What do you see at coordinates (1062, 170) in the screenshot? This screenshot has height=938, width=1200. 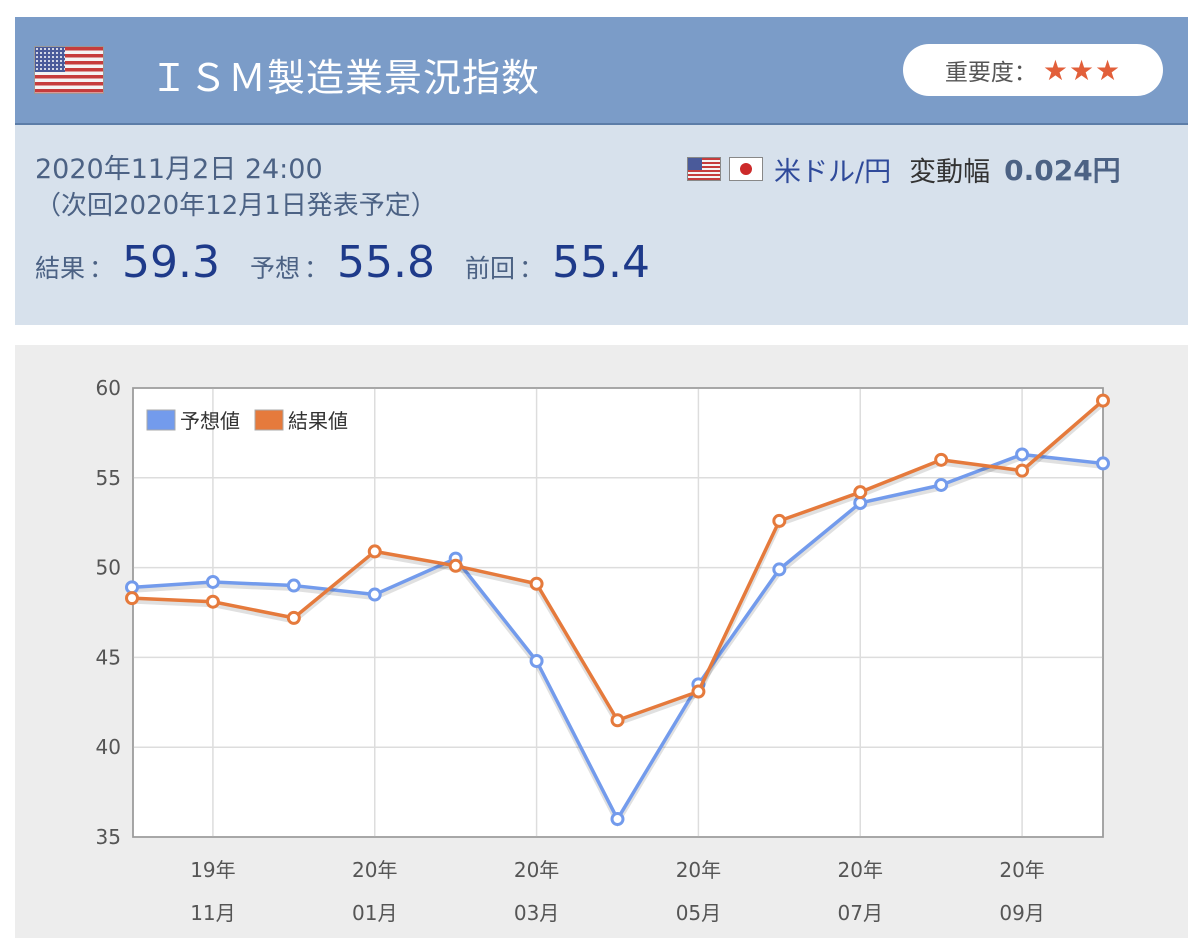 I see `range-value: 0.024円` at bounding box center [1062, 170].